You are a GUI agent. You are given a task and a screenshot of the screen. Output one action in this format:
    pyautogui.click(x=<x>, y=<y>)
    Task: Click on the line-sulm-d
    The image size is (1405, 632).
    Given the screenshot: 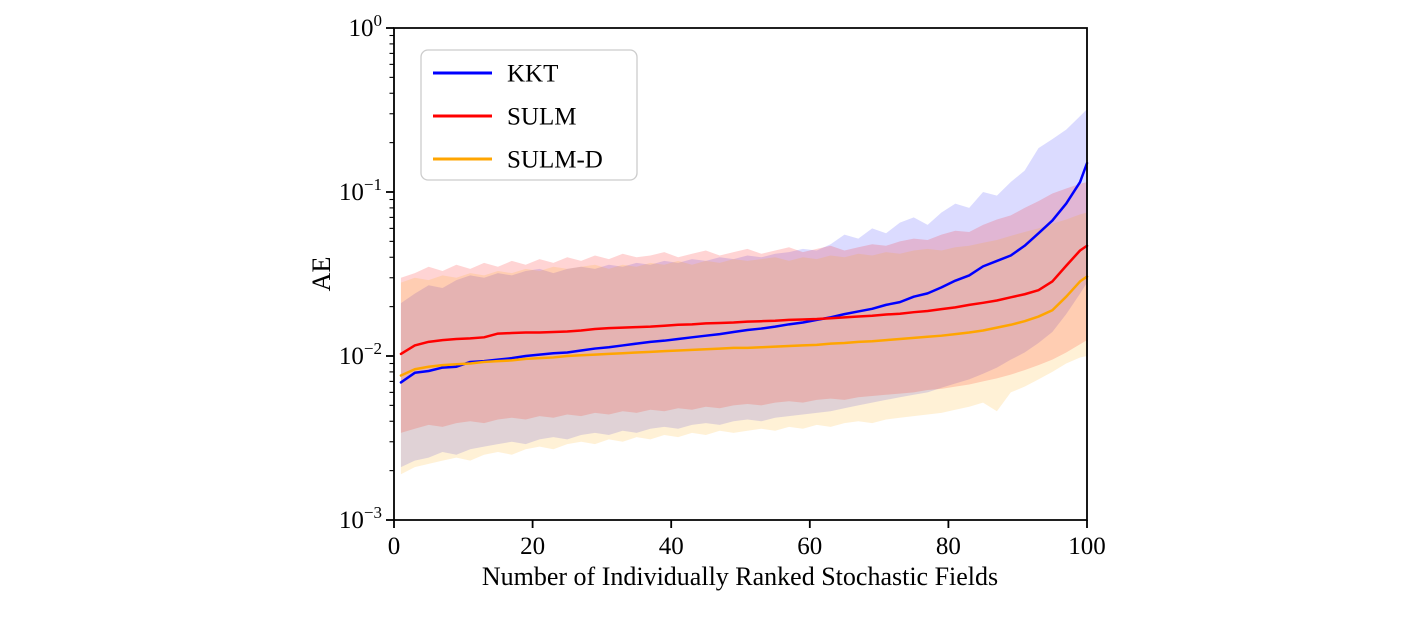 What is the action you would take?
    pyautogui.click(x=744, y=326)
    